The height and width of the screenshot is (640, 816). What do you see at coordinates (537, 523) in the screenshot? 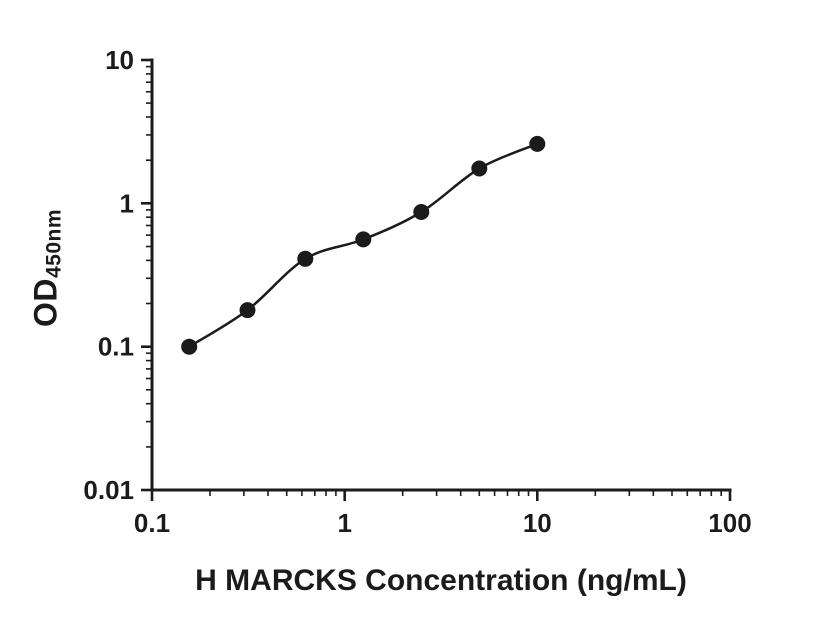
I see `x-tick-label: 10` at bounding box center [537, 523].